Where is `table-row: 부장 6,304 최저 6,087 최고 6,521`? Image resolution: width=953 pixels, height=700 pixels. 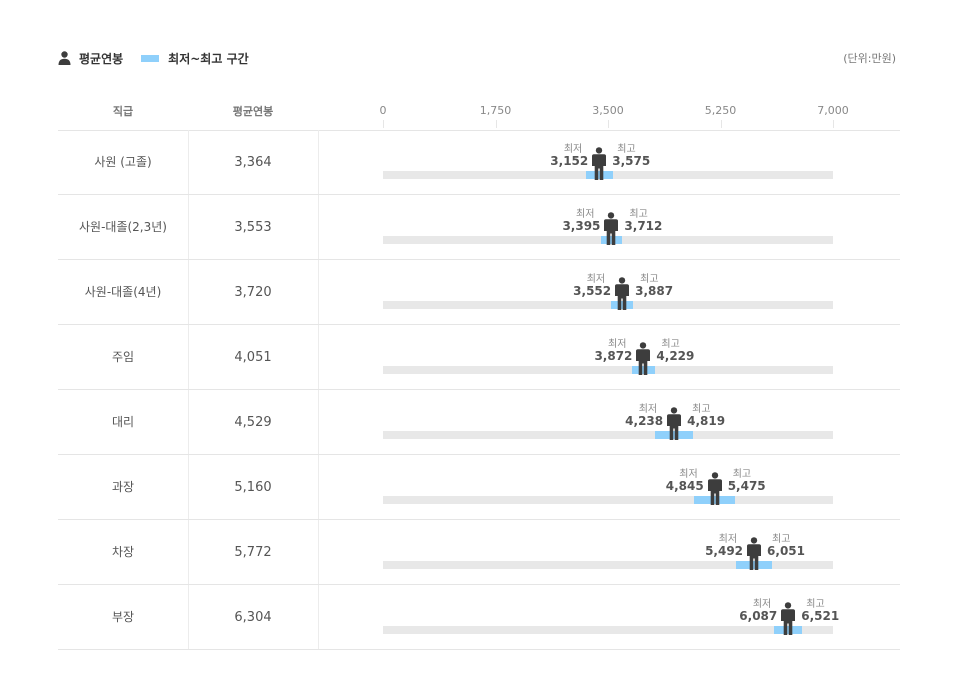 table-row: 부장 6,304 최저 6,087 최고 6,521 is located at coordinates (476, 617).